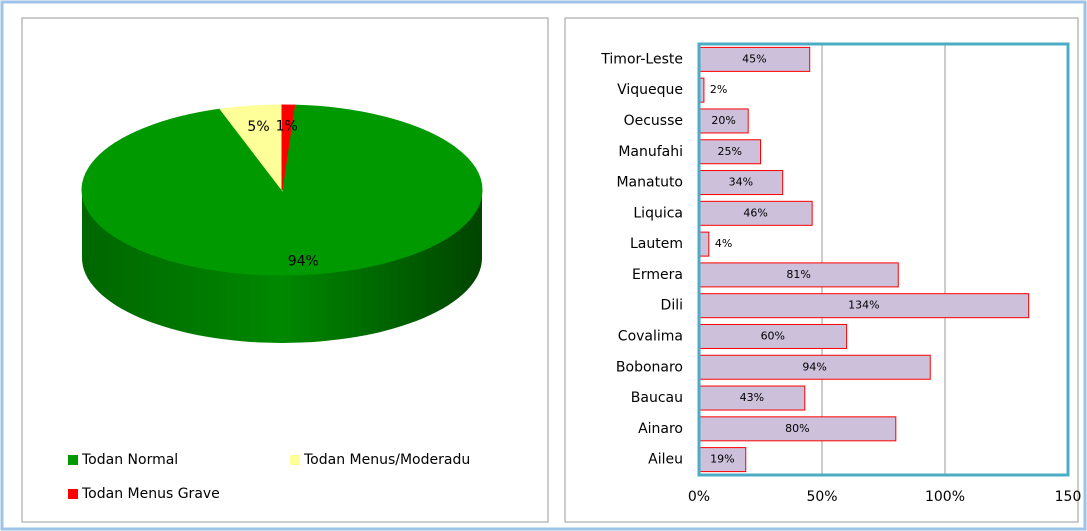  I want to click on bar-label: 25%, so click(730, 151).